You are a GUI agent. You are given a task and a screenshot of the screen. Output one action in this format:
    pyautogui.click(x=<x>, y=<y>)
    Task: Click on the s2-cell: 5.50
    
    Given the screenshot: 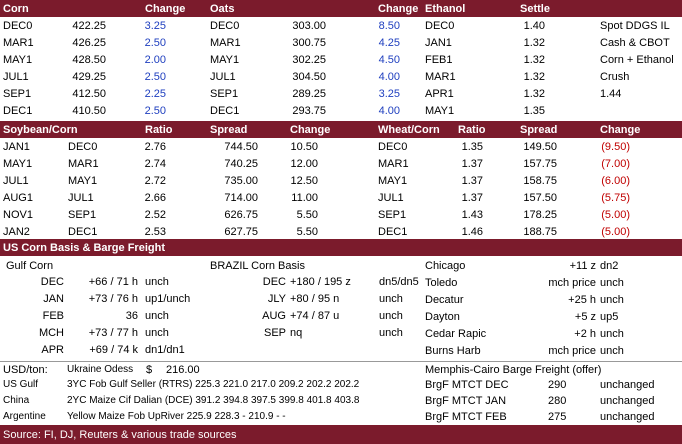 What is the action you would take?
    pyautogui.click(x=307, y=232)
    